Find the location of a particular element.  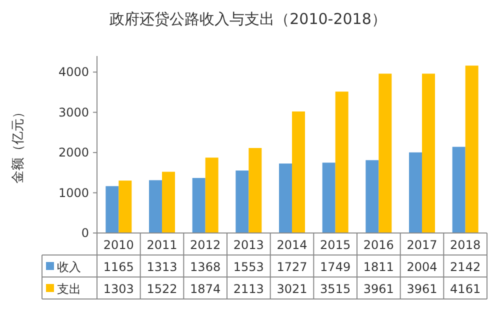

x-tick-label: 2010 is located at coordinates (118, 245).